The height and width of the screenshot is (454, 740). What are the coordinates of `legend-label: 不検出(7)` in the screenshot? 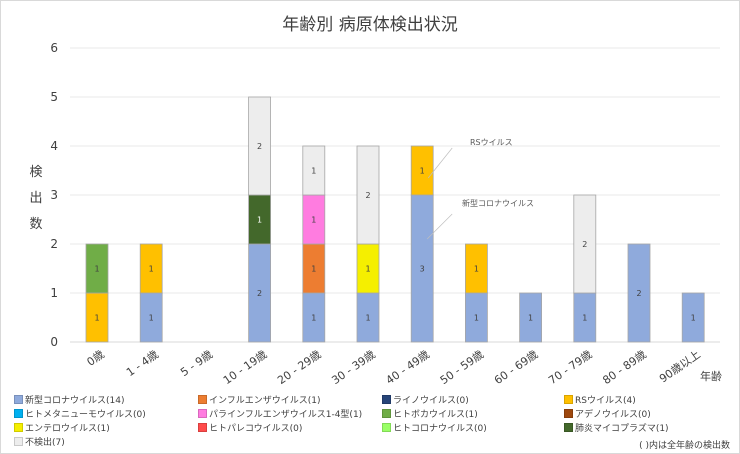 It's located at (45, 443).